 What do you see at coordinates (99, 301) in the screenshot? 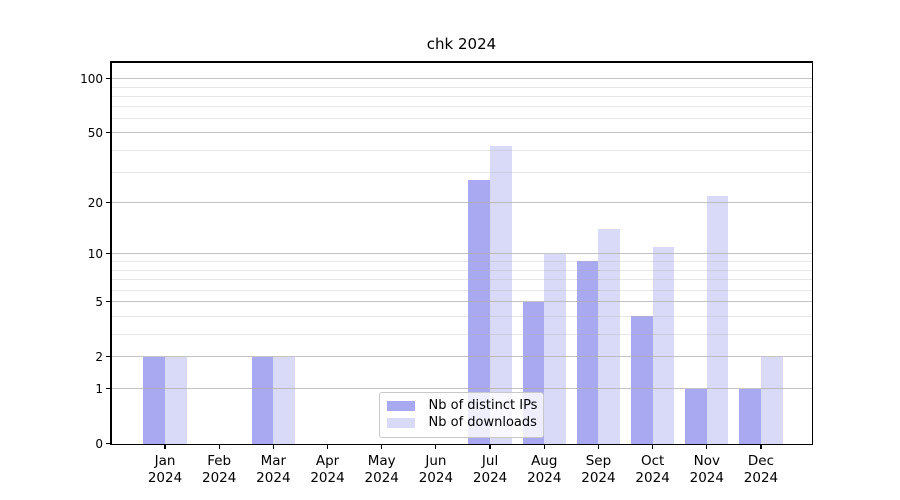
I see `y-tick-label: 5` at bounding box center [99, 301].